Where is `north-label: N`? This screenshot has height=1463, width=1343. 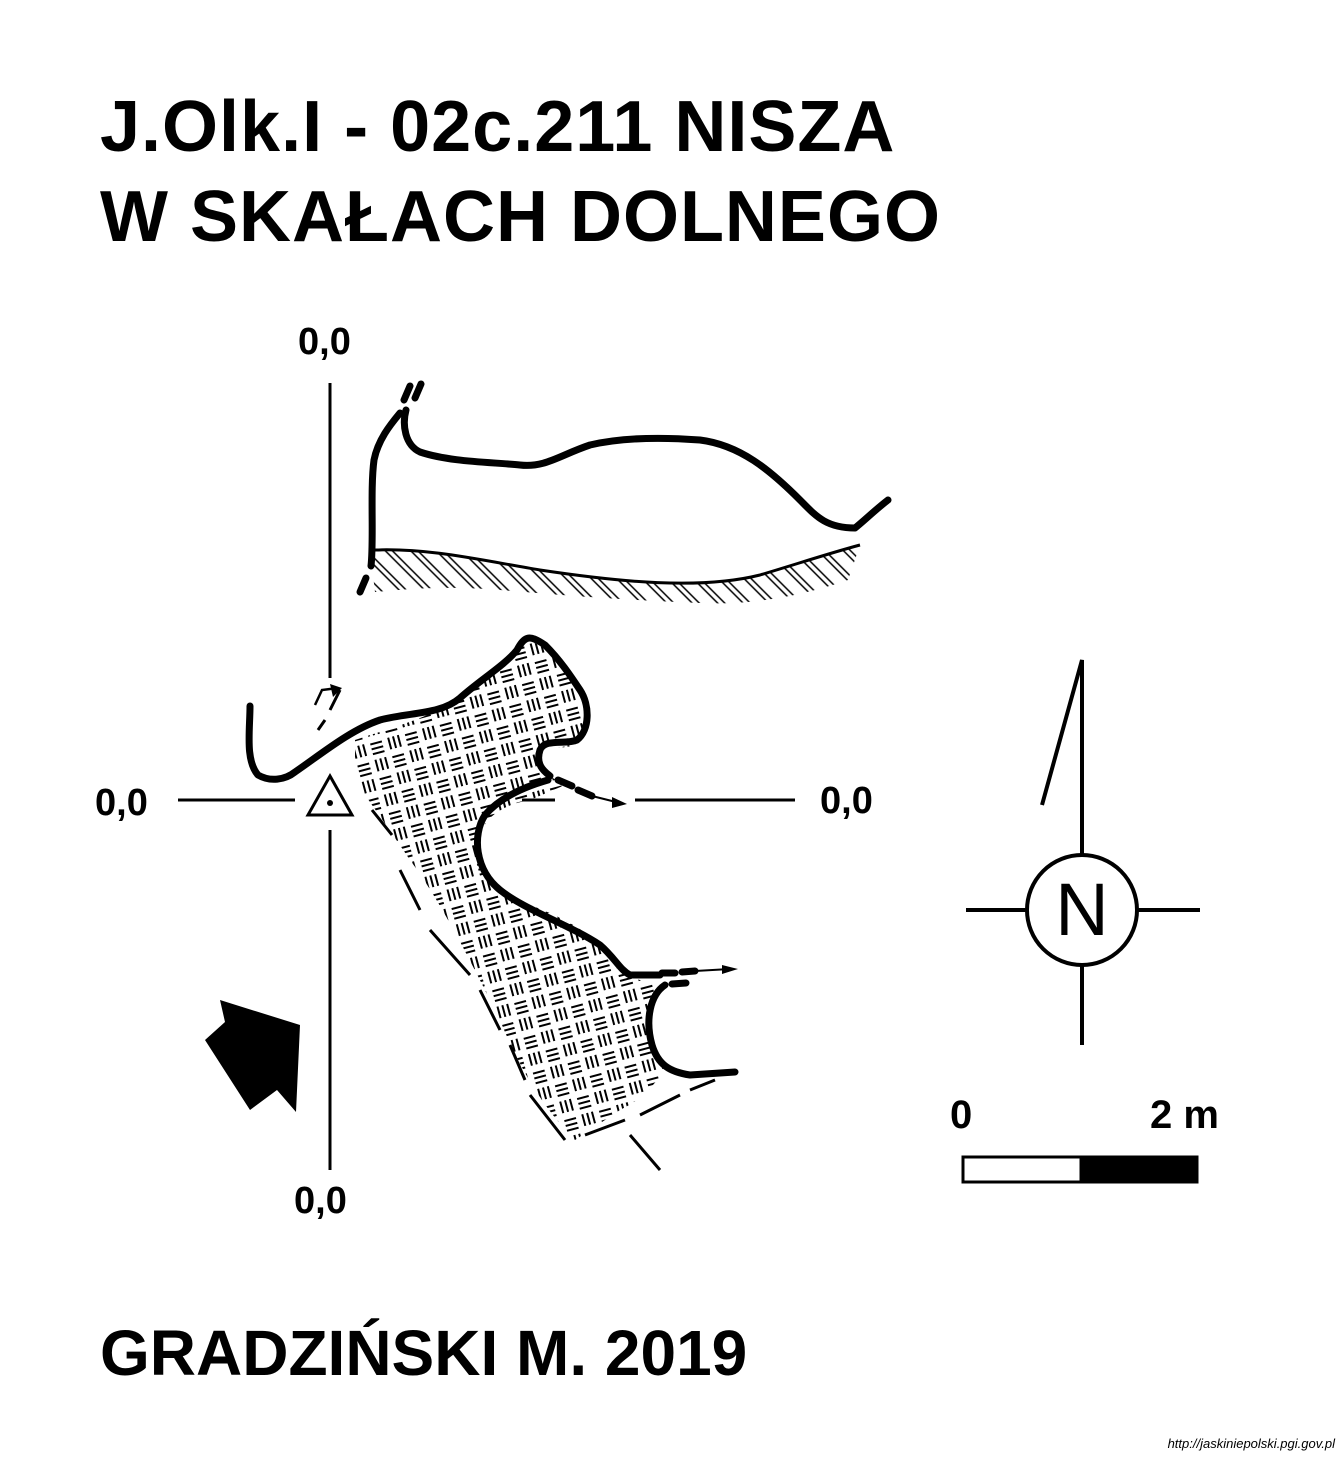 north-label: N is located at coordinates (1082, 909).